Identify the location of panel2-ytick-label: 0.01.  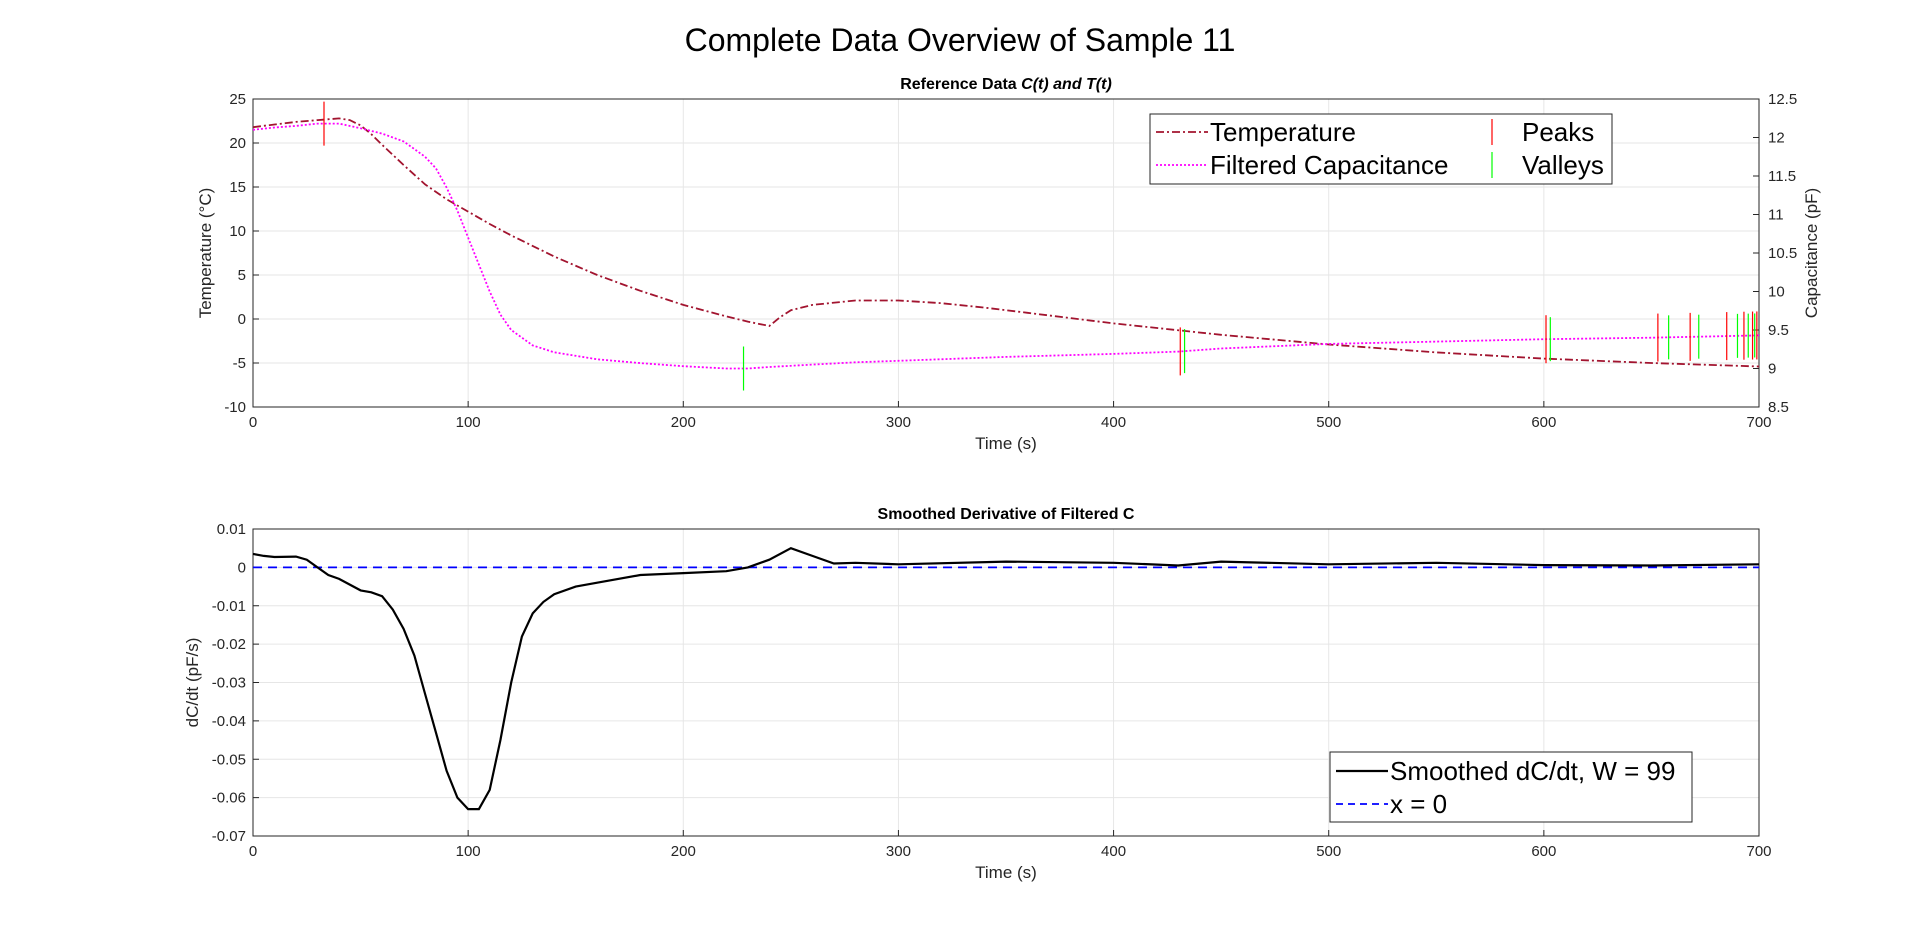
(231, 529).